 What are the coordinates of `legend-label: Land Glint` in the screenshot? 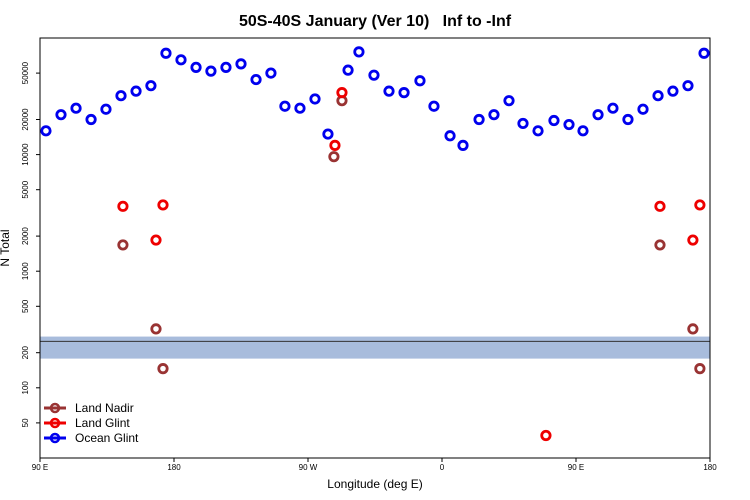 It's located at (102, 423).